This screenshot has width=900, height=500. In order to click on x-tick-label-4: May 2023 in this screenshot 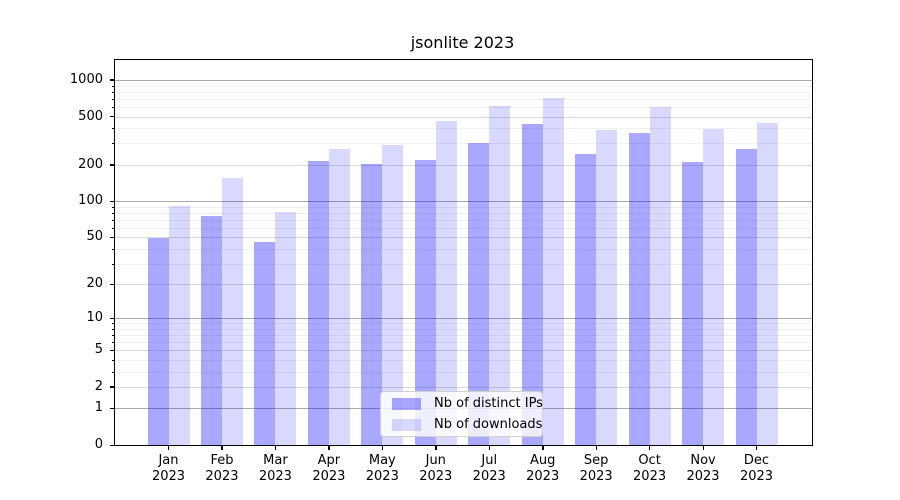, I will do `click(382, 468)`.